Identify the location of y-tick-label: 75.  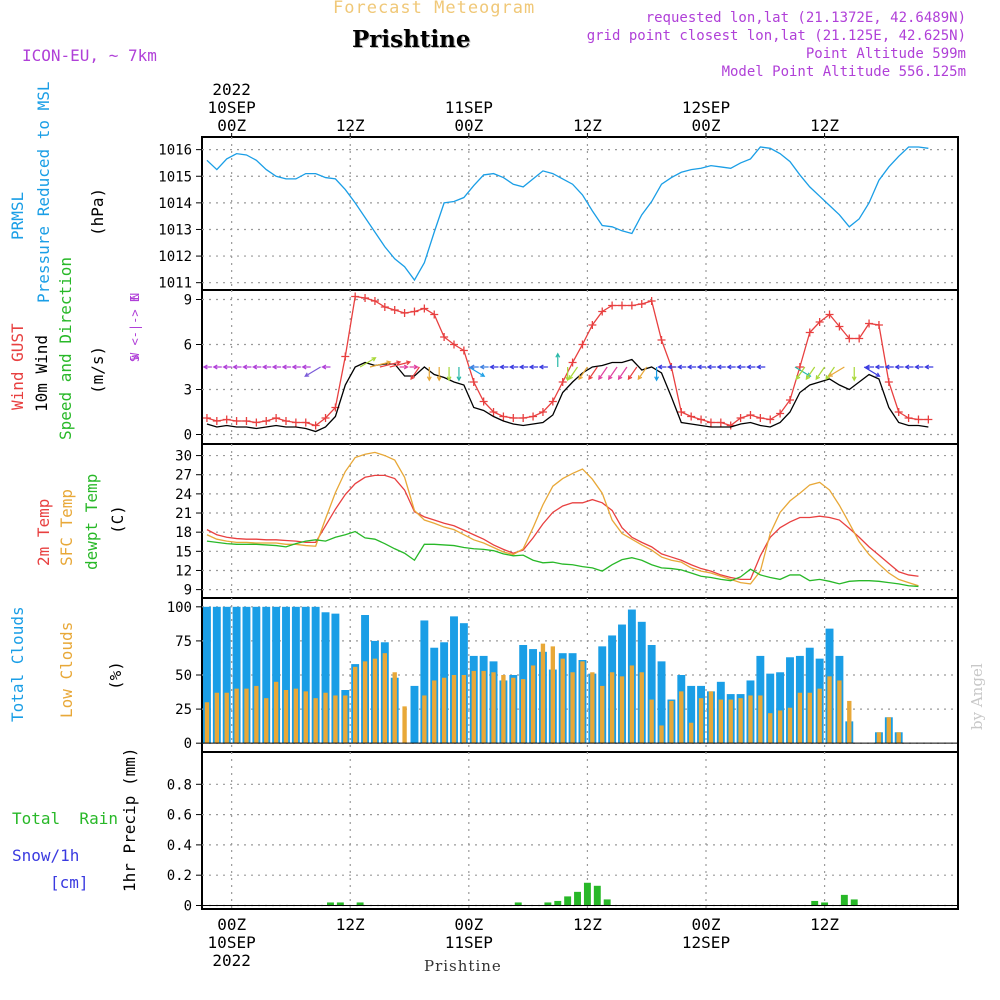
(183, 642).